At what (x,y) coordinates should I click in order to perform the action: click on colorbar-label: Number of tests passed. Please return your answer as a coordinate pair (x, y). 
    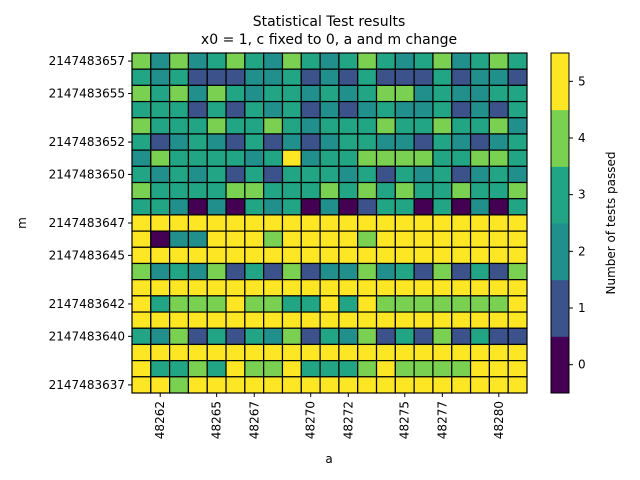
    Looking at the image, I should click on (611, 223).